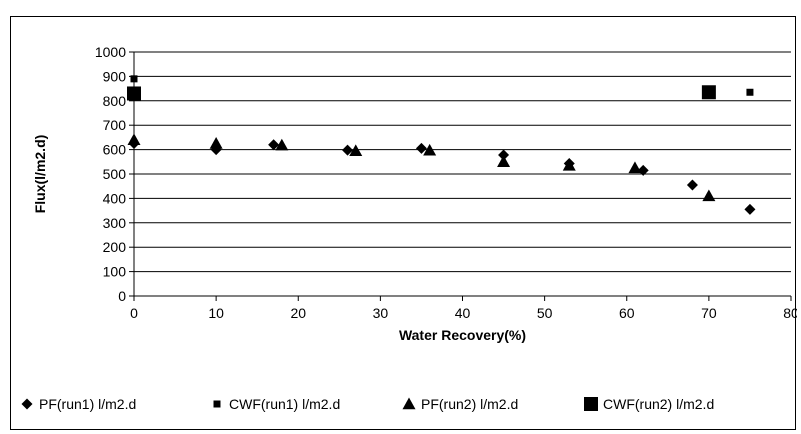 The height and width of the screenshot is (434, 801). What do you see at coordinates (463, 313) in the screenshot?
I see `x-tick-label: 40` at bounding box center [463, 313].